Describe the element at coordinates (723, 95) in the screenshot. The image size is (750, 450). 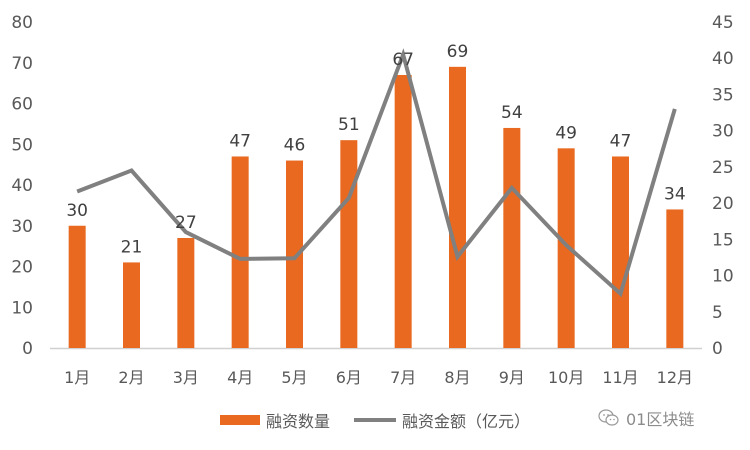
I see `right-axis-tick: 35` at that location.